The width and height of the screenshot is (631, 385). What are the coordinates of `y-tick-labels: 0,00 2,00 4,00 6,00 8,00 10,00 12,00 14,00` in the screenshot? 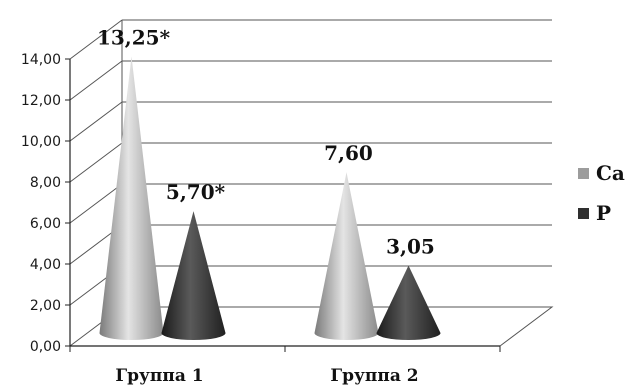 It's located at (41, 203).